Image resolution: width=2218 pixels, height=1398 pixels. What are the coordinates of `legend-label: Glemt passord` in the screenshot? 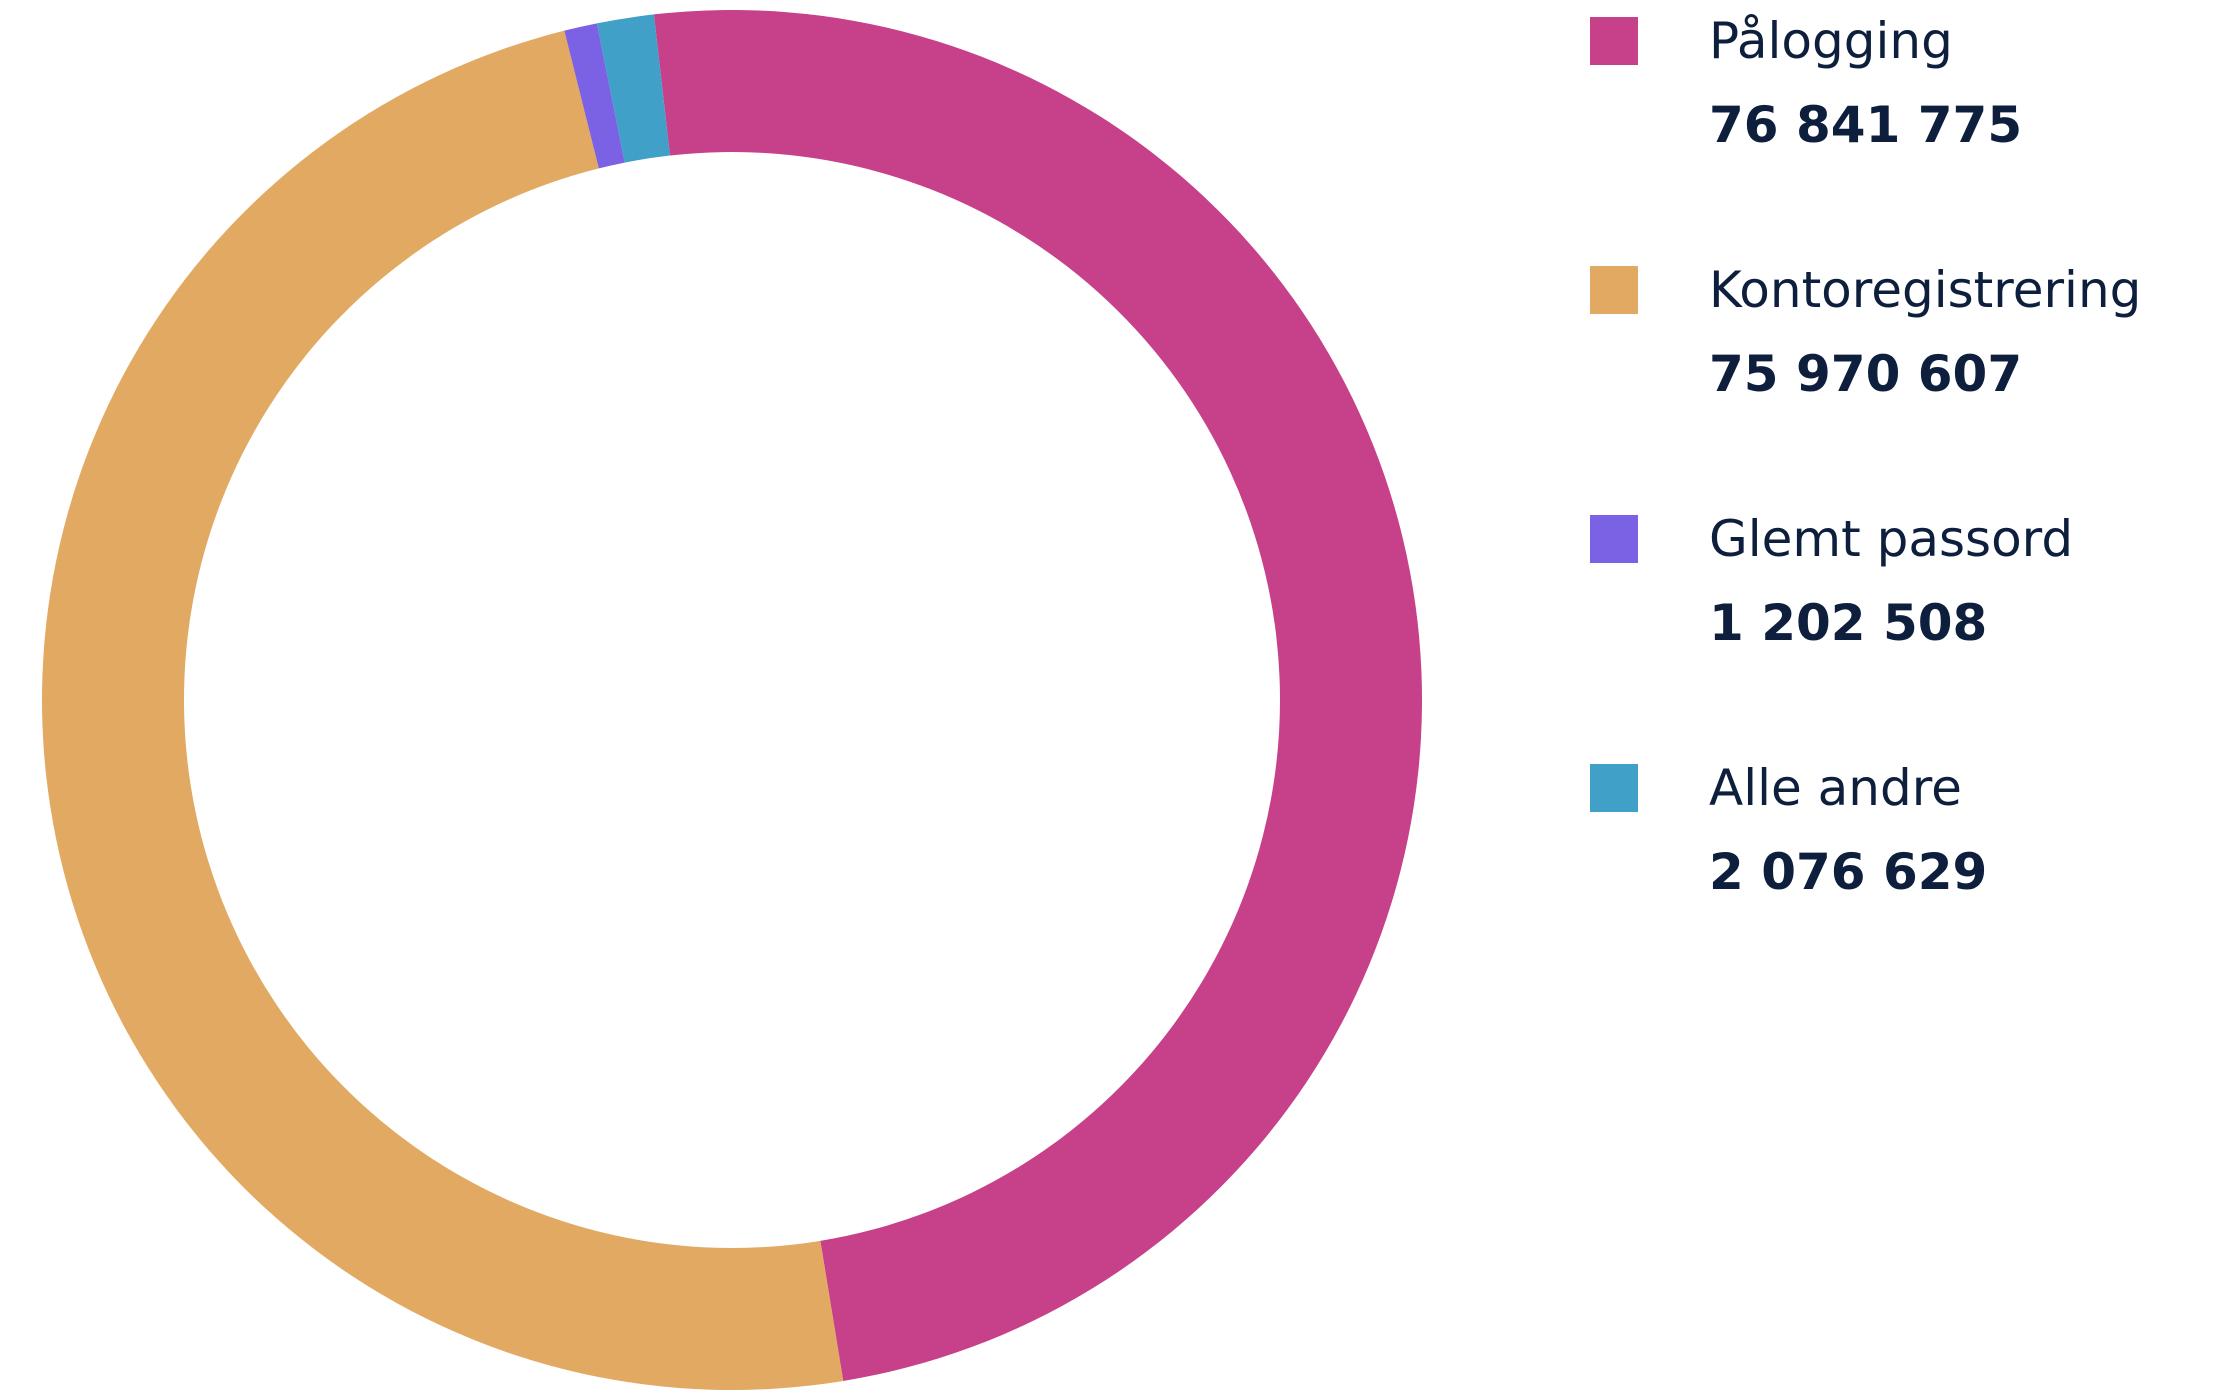 It's located at (1891, 539).